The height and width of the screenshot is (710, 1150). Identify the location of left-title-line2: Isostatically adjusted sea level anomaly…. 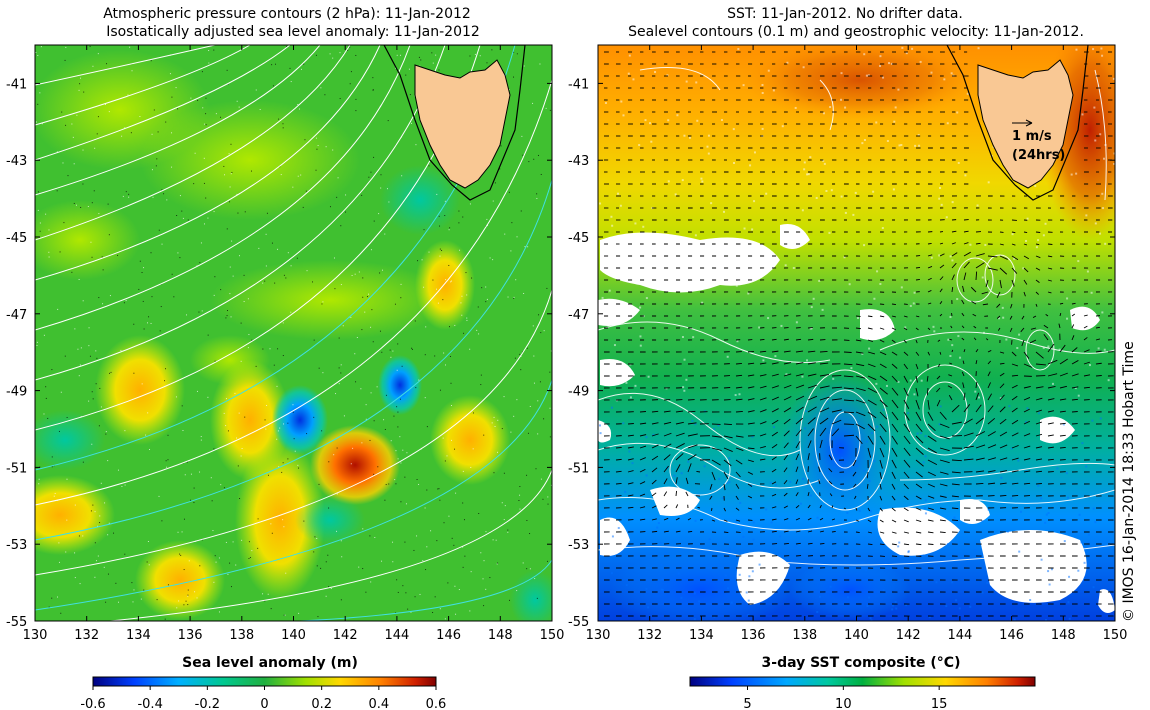
(293, 32).